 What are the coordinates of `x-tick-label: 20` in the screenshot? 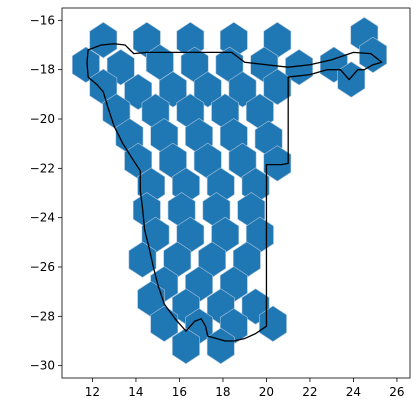 It's located at (266, 392).